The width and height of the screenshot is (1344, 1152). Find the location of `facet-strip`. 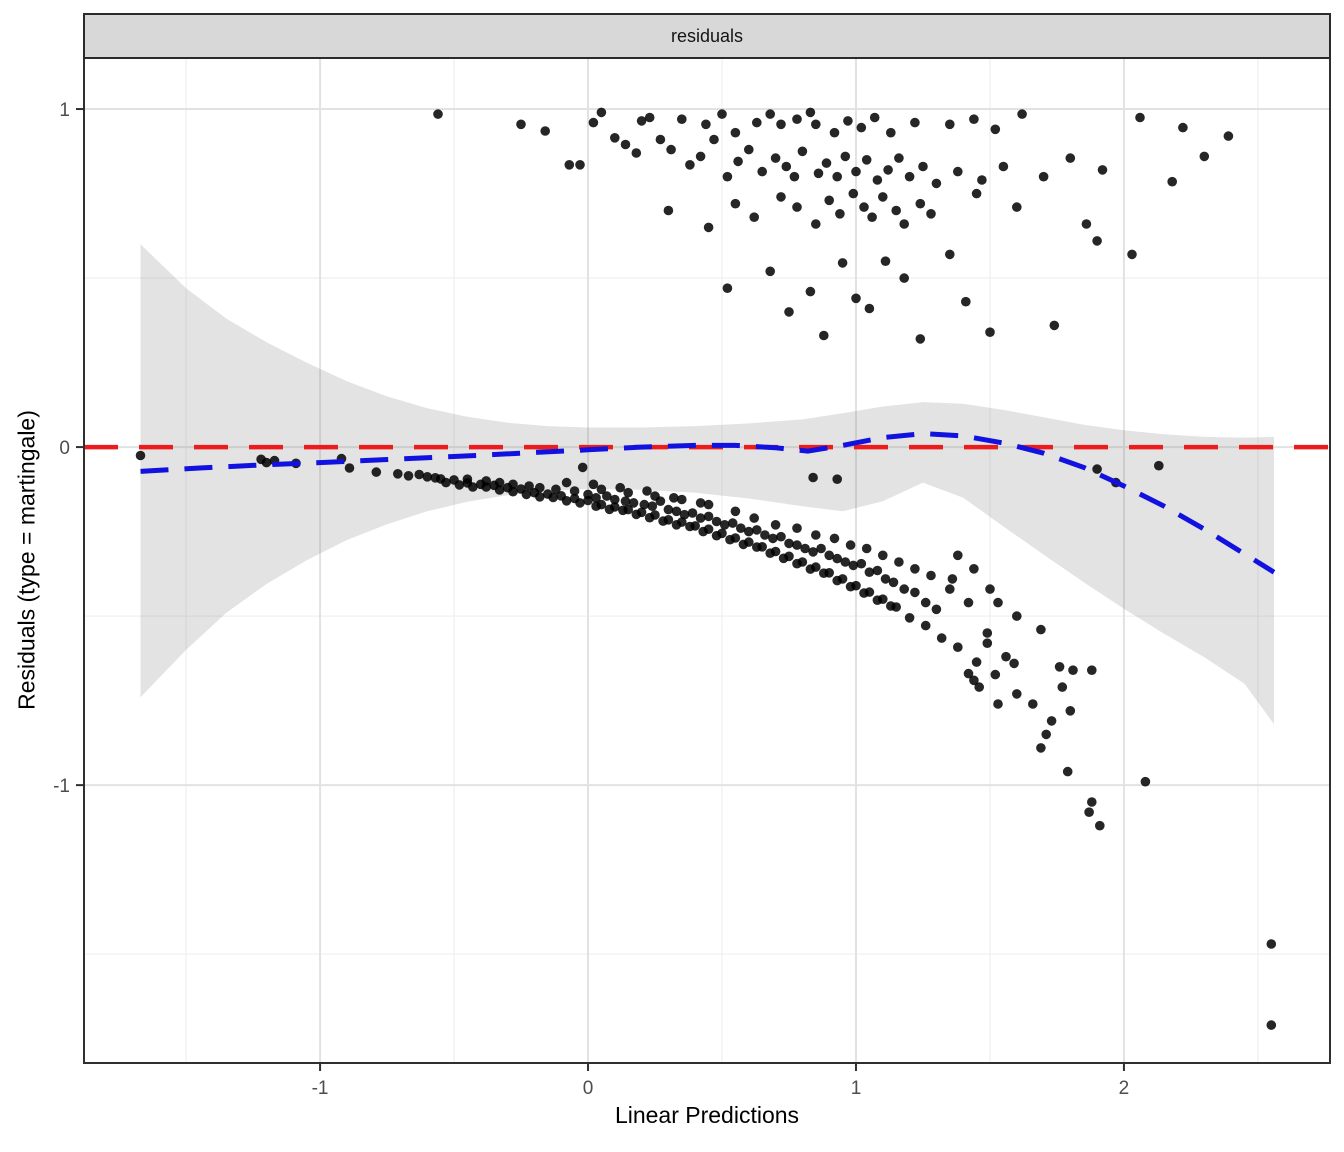

facet-strip is located at coordinates (707, 36).